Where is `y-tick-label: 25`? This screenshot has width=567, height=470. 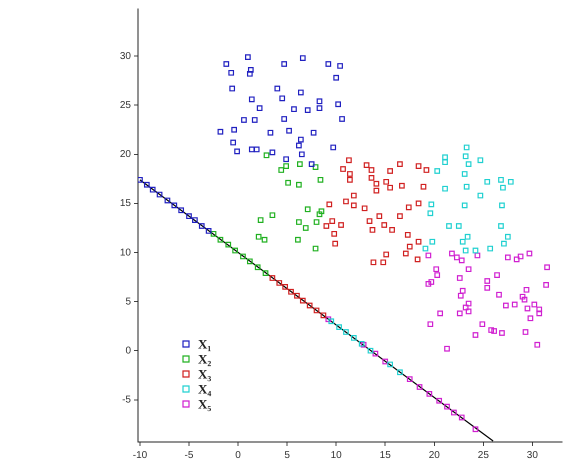 y-tick-label: 25 is located at coordinates (126, 105).